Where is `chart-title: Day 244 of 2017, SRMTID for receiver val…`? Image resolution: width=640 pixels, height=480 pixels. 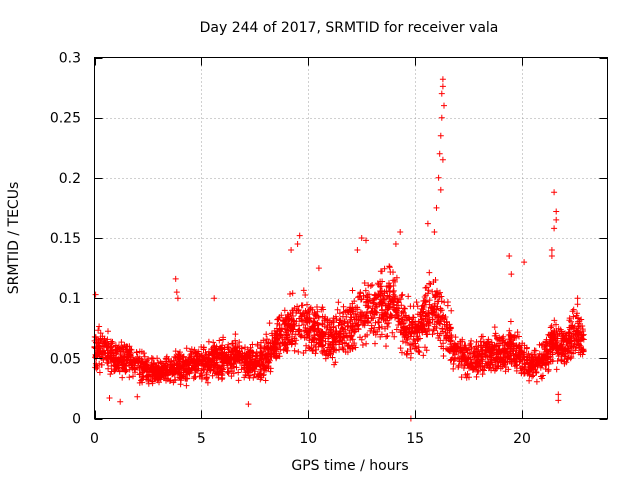
chart-title: Day 244 of 2017, SRMTID for receiver val… is located at coordinates (349, 28).